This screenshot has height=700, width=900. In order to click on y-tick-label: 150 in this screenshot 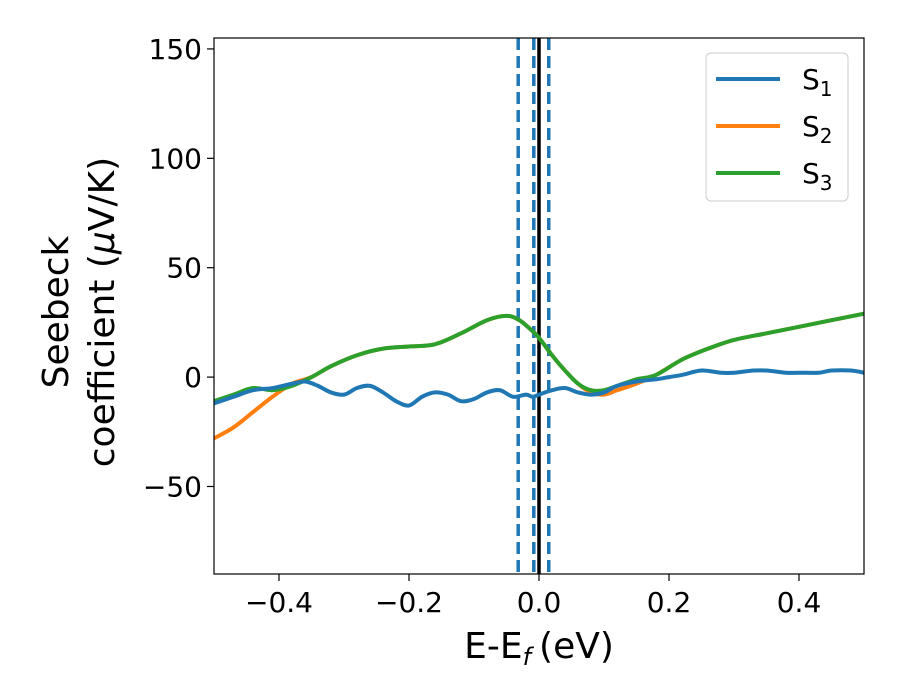, I will do `click(175, 49)`.